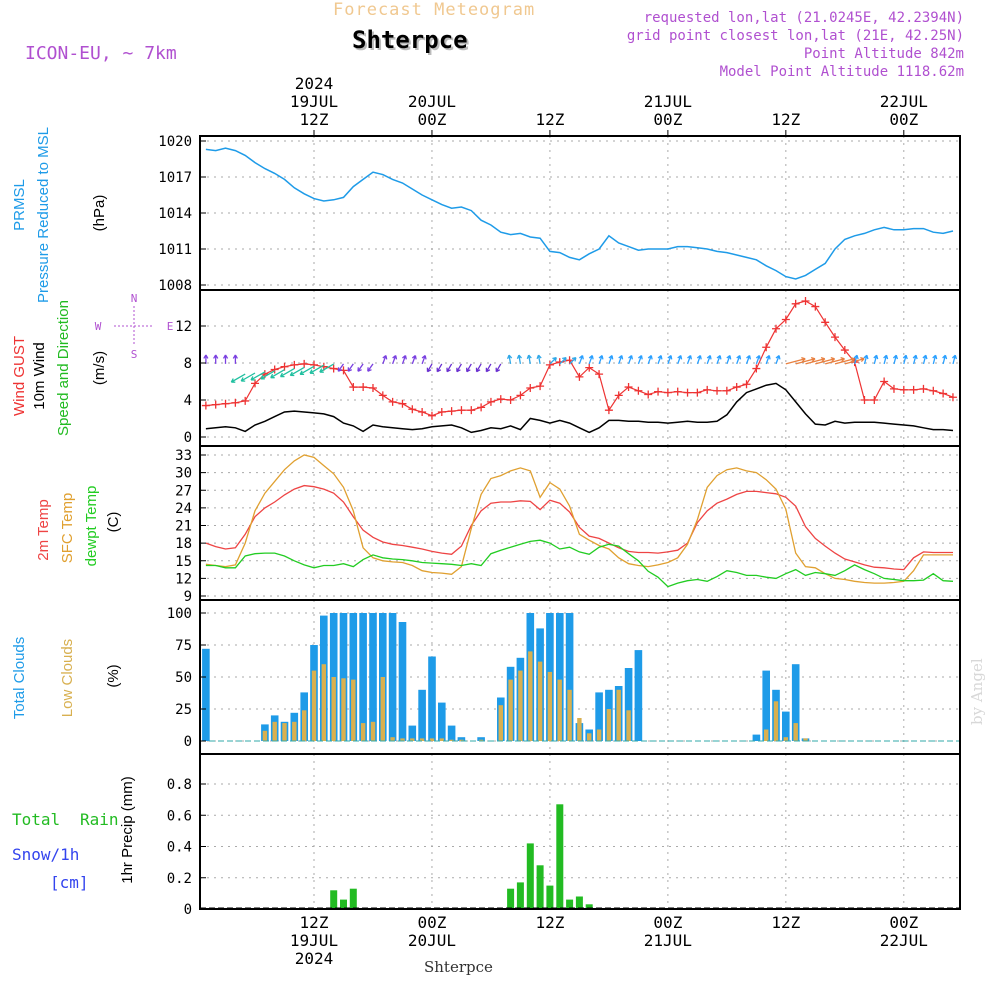 This screenshot has width=1000, height=1000. What do you see at coordinates (183, 456) in the screenshot?
I see `y-tick-label: 33` at bounding box center [183, 456].